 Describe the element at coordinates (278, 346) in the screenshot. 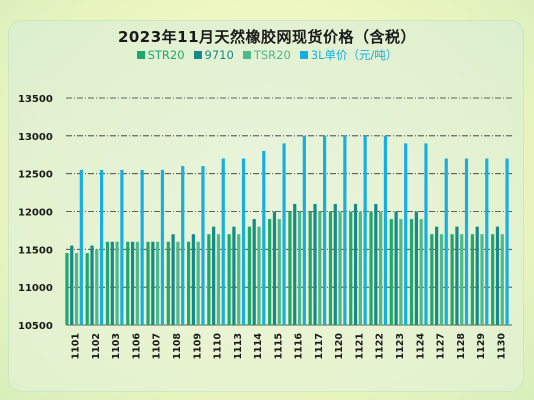

I see `x-tick-label: 1115` at that location.